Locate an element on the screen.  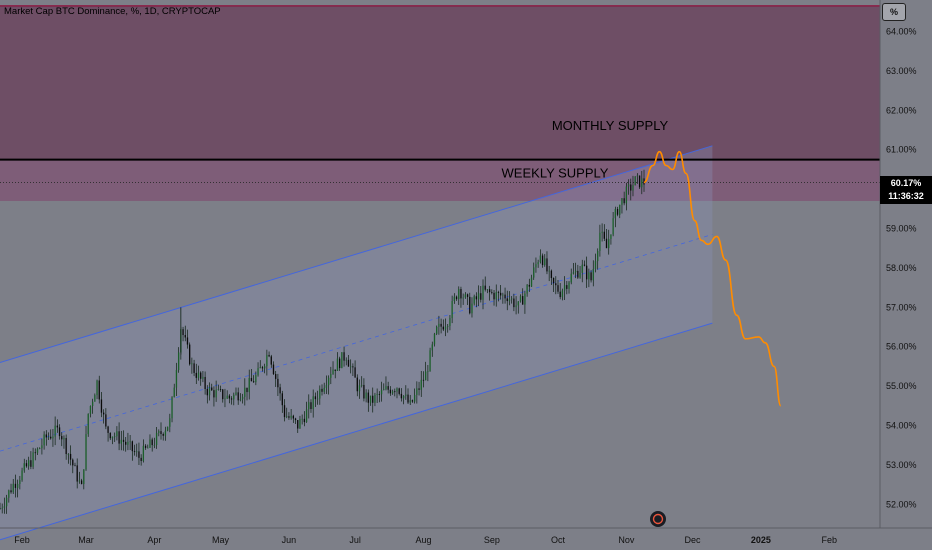
y-tick-label: 54.00% is located at coordinates (901, 426).